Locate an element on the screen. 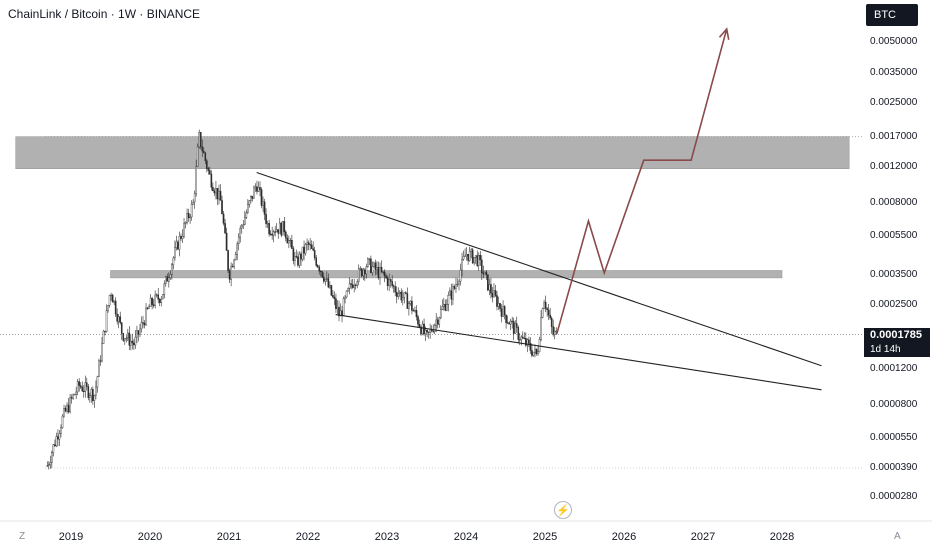  projection-line is located at coordinates (642, 181).